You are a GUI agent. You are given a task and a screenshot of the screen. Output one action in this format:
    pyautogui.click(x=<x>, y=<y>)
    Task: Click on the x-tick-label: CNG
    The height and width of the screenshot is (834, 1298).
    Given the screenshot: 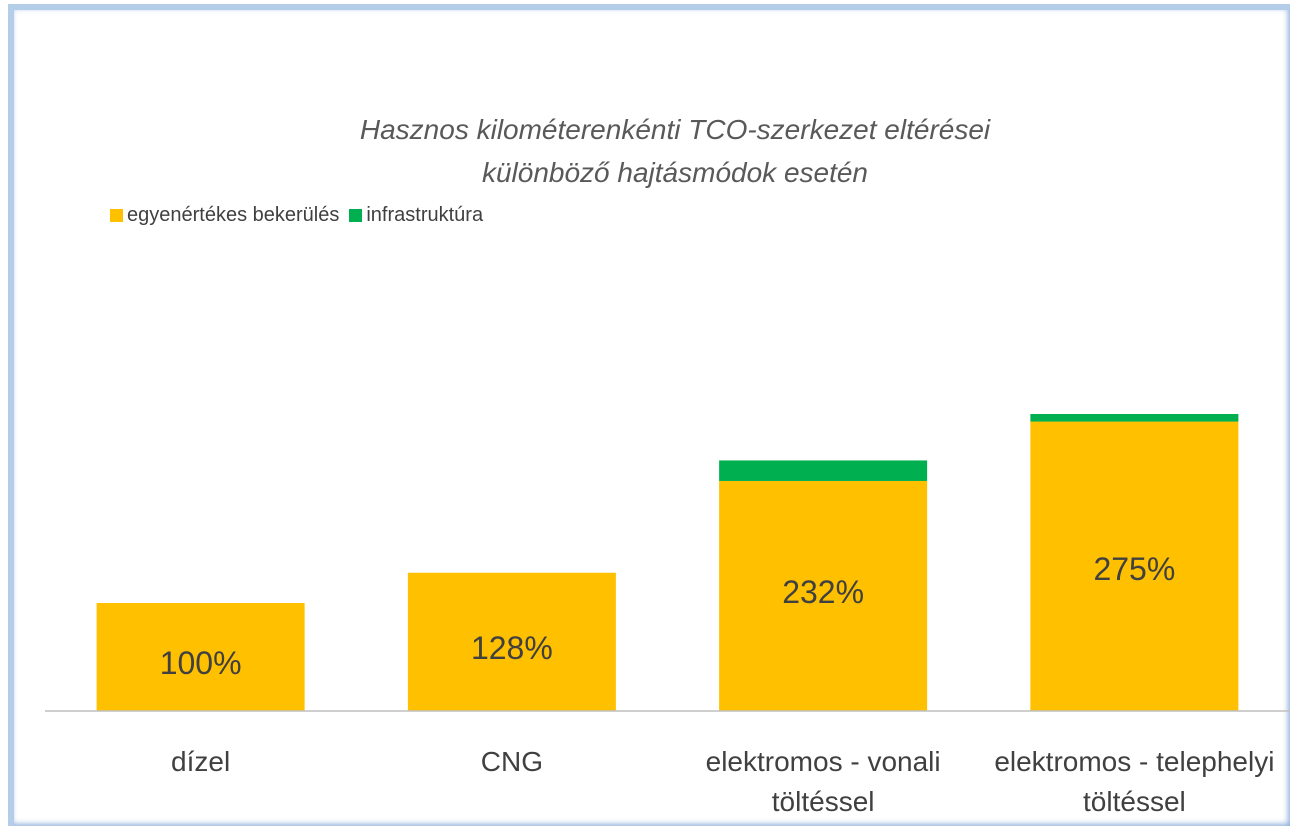 What is the action you would take?
    pyautogui.click(x=511, y=761)
    